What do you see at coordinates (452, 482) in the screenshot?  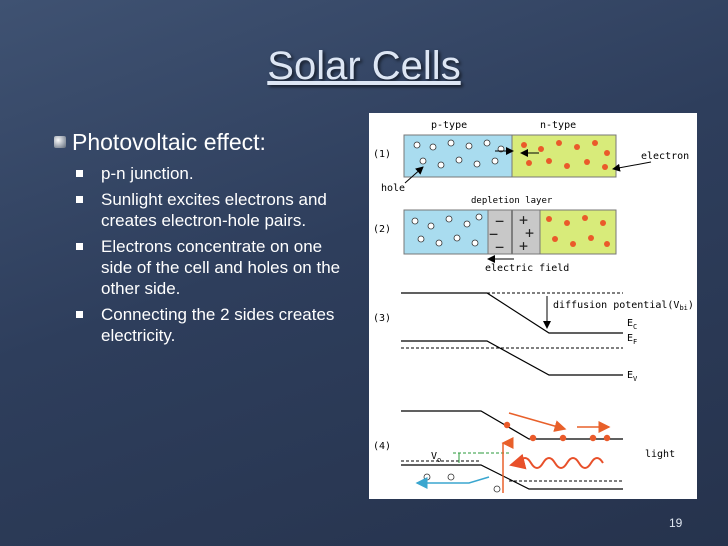 I see `hole-flow-arrow` at bounding box center [452, 482].